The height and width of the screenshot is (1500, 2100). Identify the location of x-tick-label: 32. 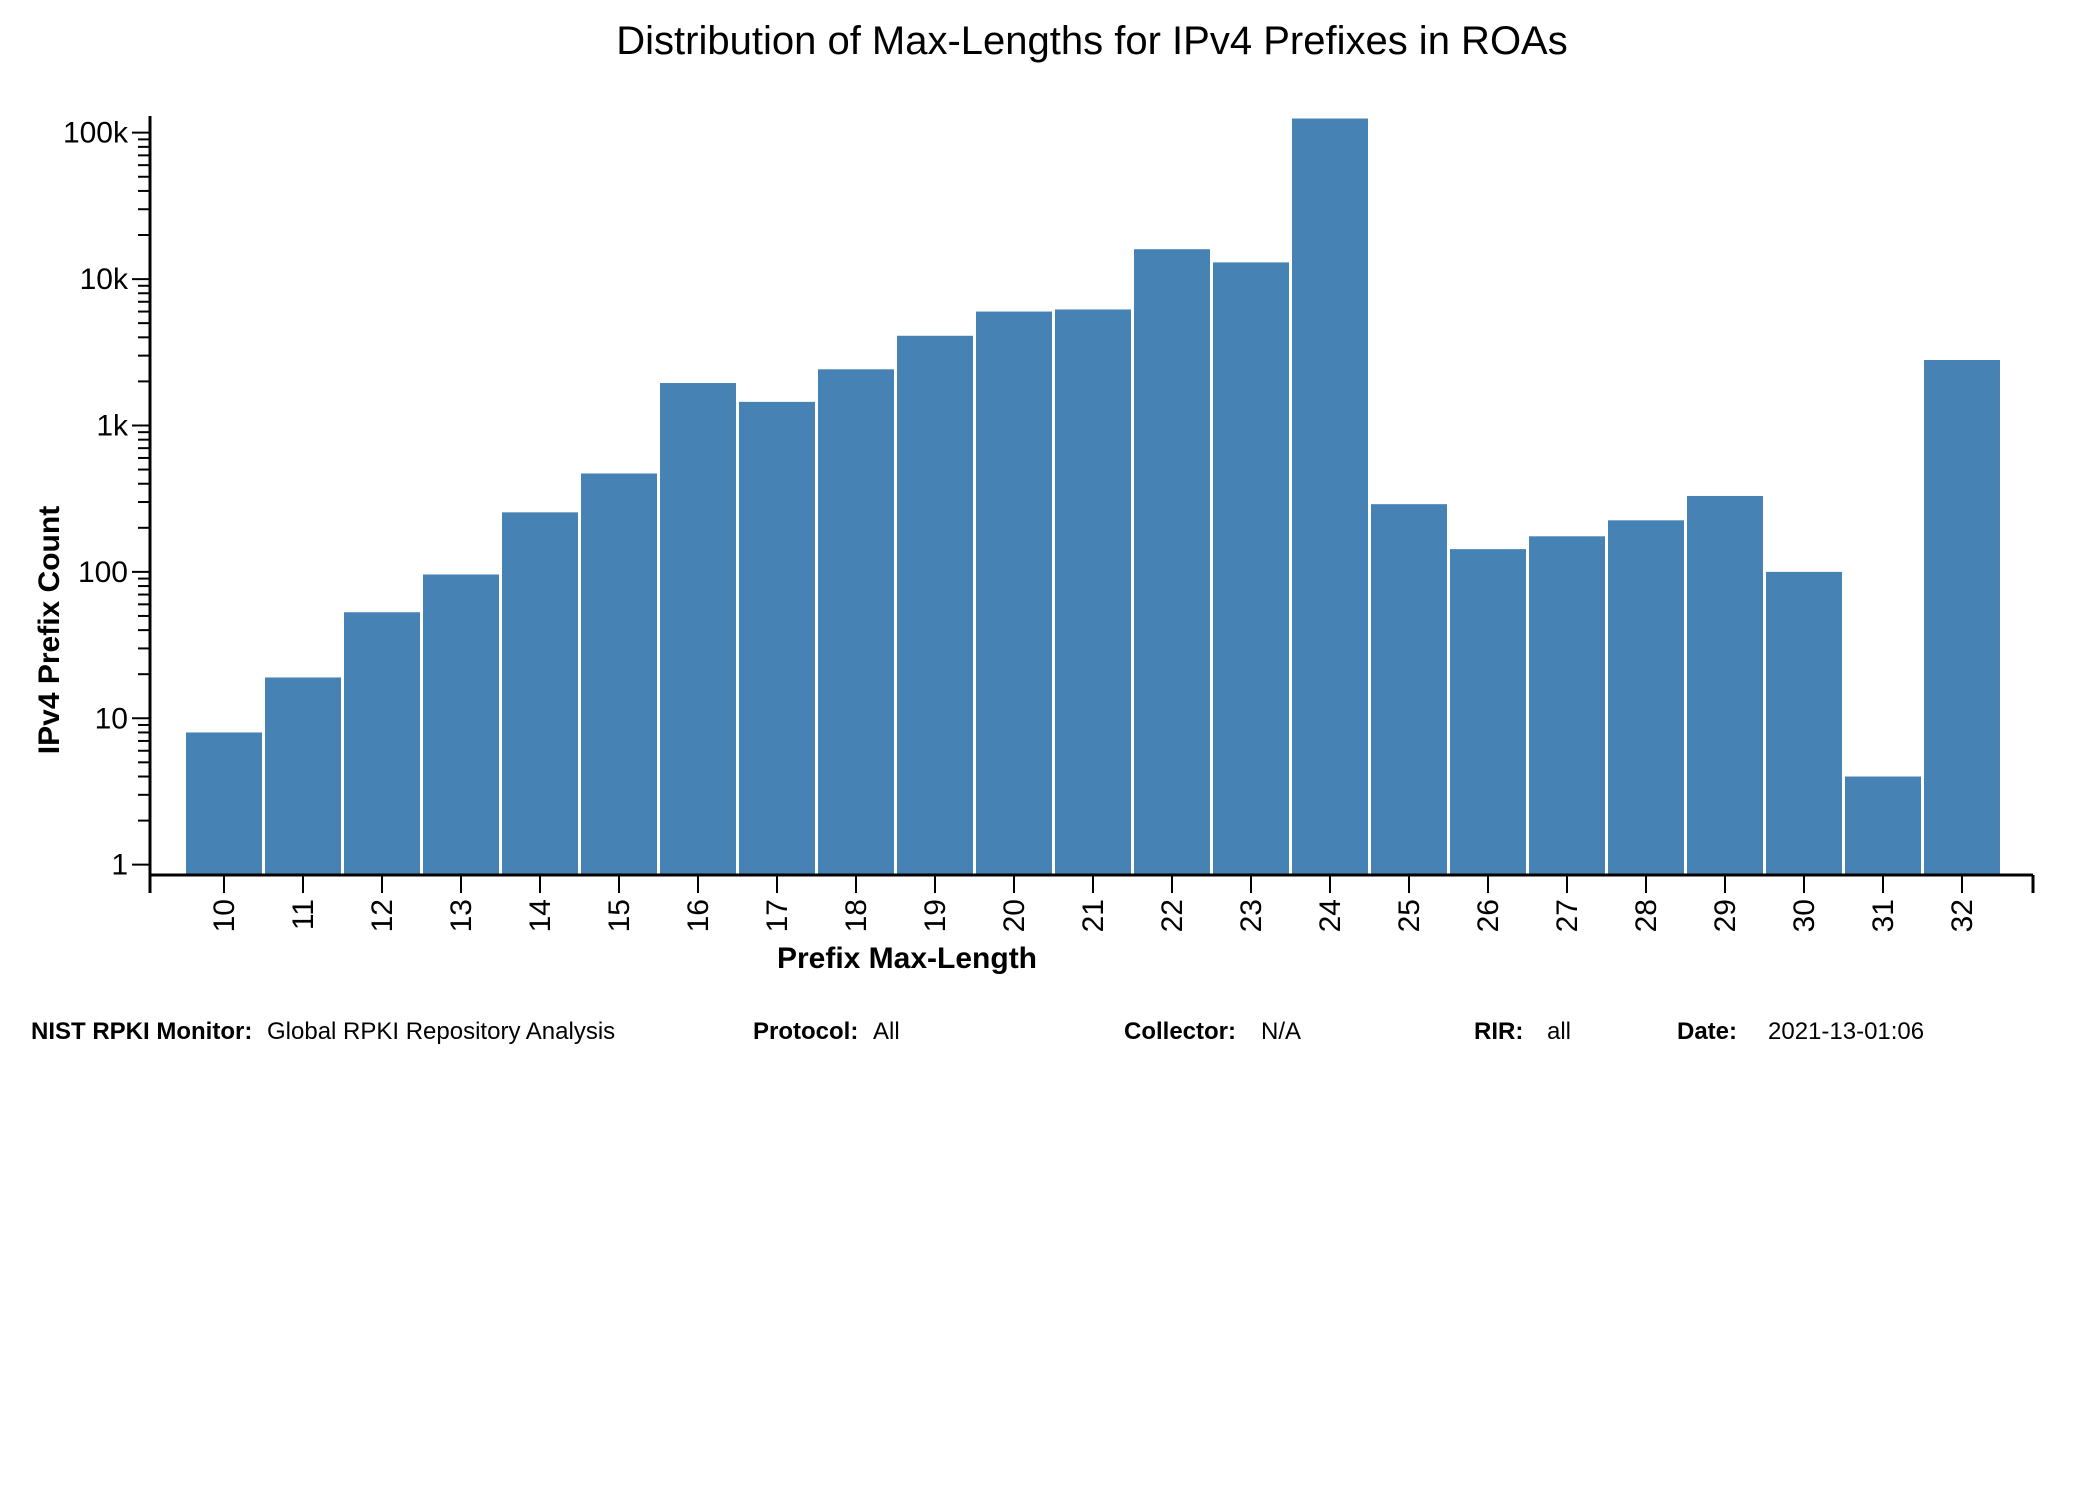
(1962, 915).